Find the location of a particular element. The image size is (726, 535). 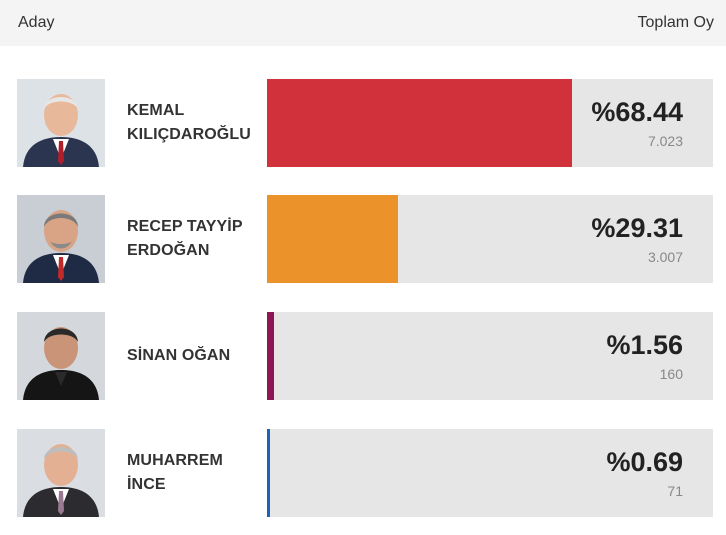

results-header: Aday Toplam Oy is located at coordinates (363, 23).